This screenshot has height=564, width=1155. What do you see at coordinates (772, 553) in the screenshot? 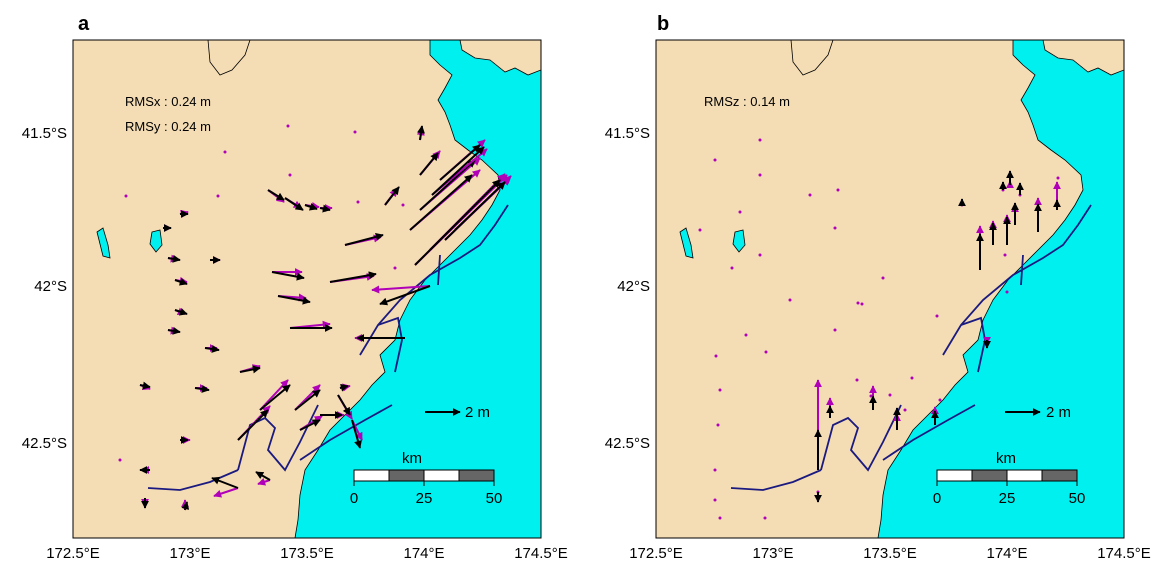
I see `x-tick-b-173: 173°E` at bounding box center [772, 553].